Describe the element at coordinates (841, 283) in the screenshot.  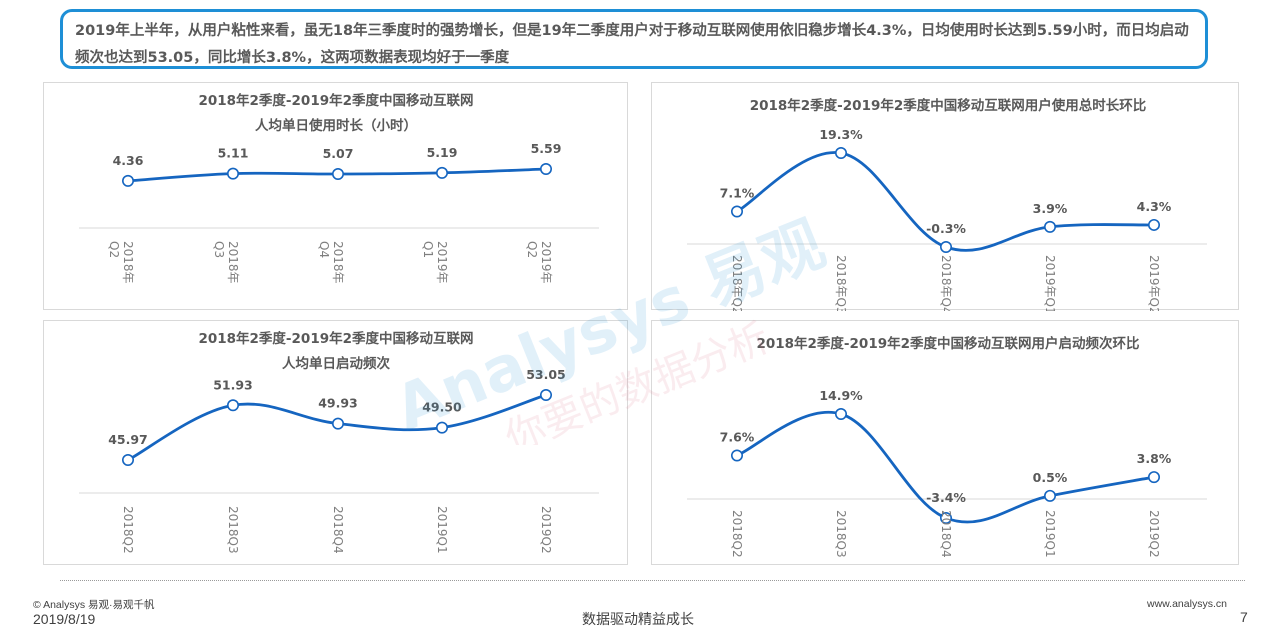
I see `svg-text: 2018年Q3` at that location.